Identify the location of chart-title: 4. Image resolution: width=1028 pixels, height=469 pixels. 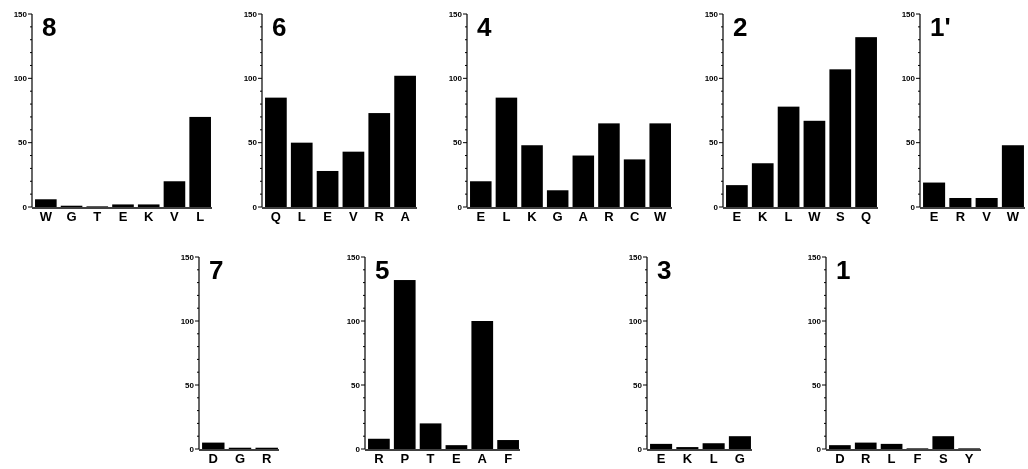
(484, 27).